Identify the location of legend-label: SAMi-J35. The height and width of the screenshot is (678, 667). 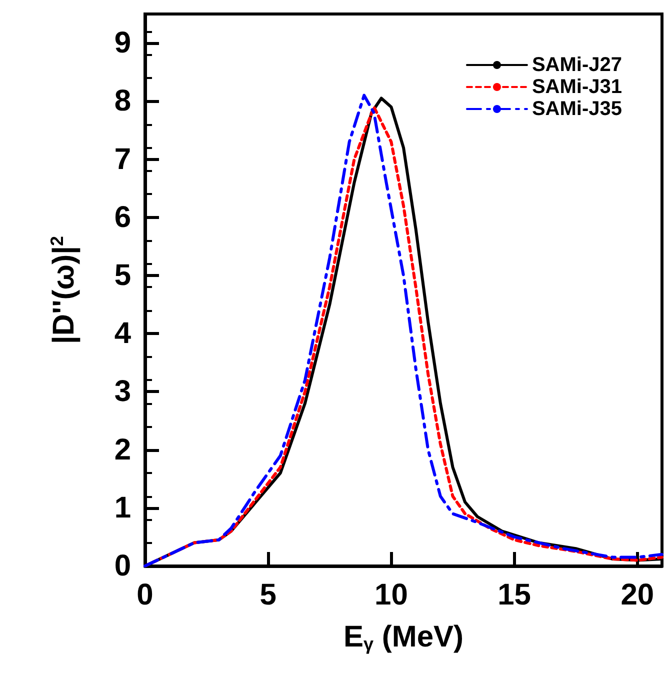
(577, 109).